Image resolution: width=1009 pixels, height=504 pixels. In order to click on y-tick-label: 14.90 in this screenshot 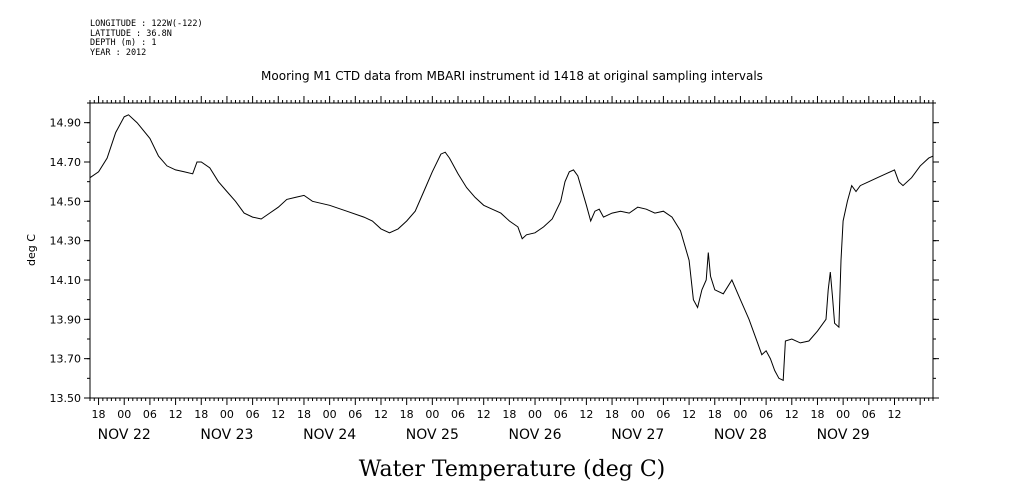, I will do `click(66, 123)`.